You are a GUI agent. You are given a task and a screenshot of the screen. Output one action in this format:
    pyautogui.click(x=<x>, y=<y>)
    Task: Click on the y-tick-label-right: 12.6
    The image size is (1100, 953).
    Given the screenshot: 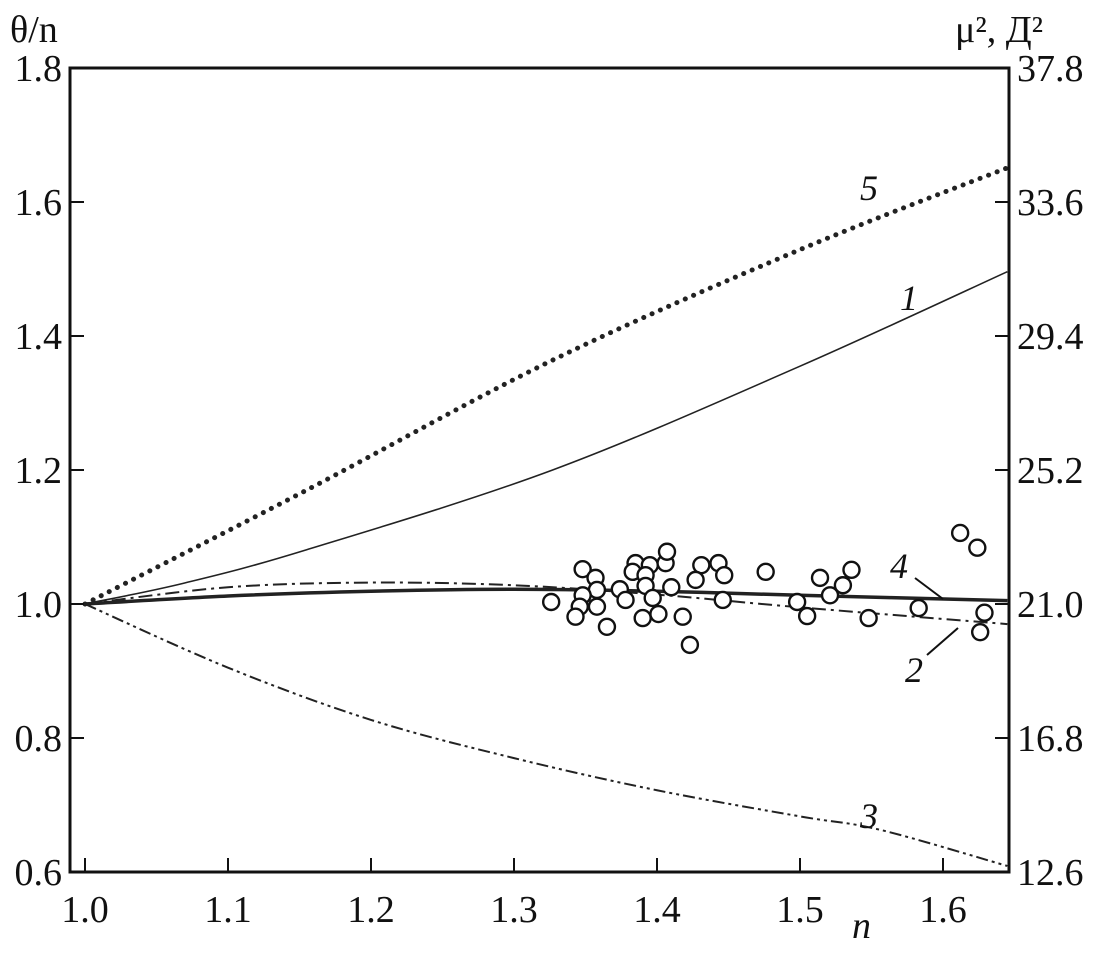 What is the action you would take?
    pyautogui.click(x=1050, y=873)
    